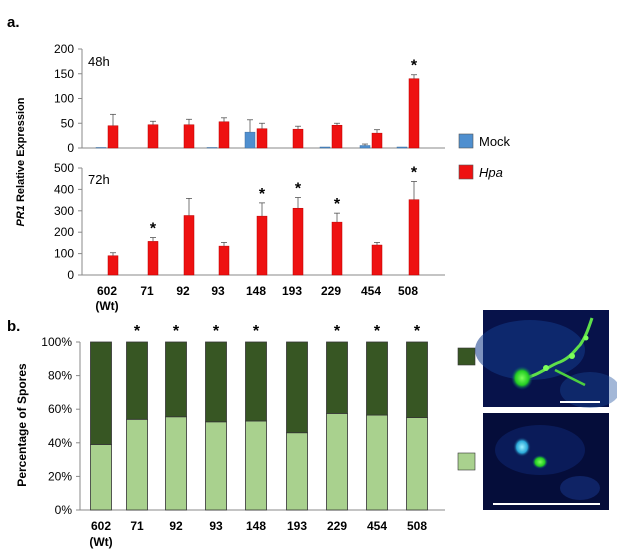 This screenshot has height=556, width=617. Describe the element at coordinates (64, 232) in the screenshot. I see `y-tick-label-1-2: 200` at that location.